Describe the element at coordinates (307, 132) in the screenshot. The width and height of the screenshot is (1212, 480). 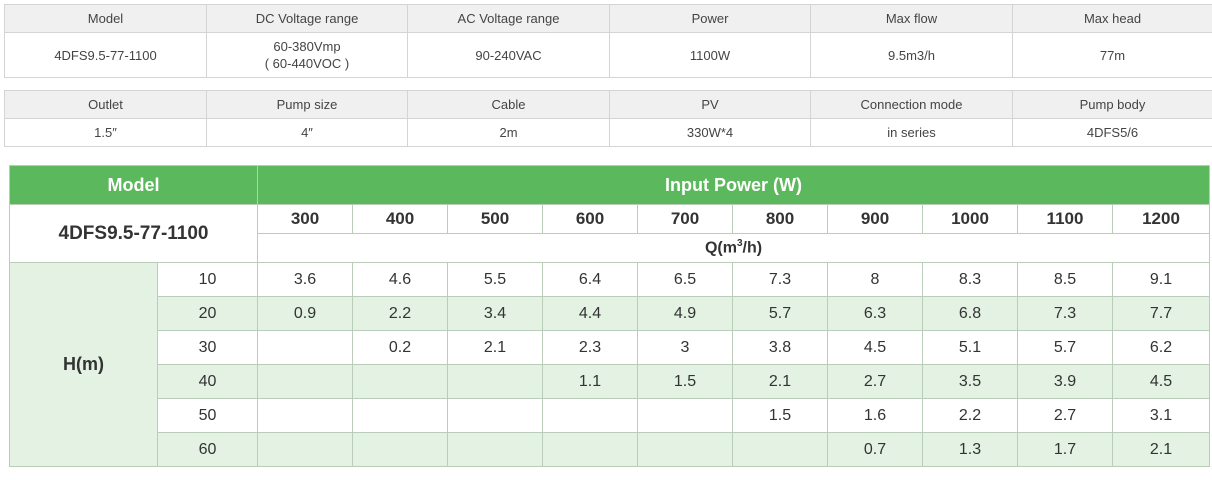
I see `spec-value-pump-size: 4″` at that location.